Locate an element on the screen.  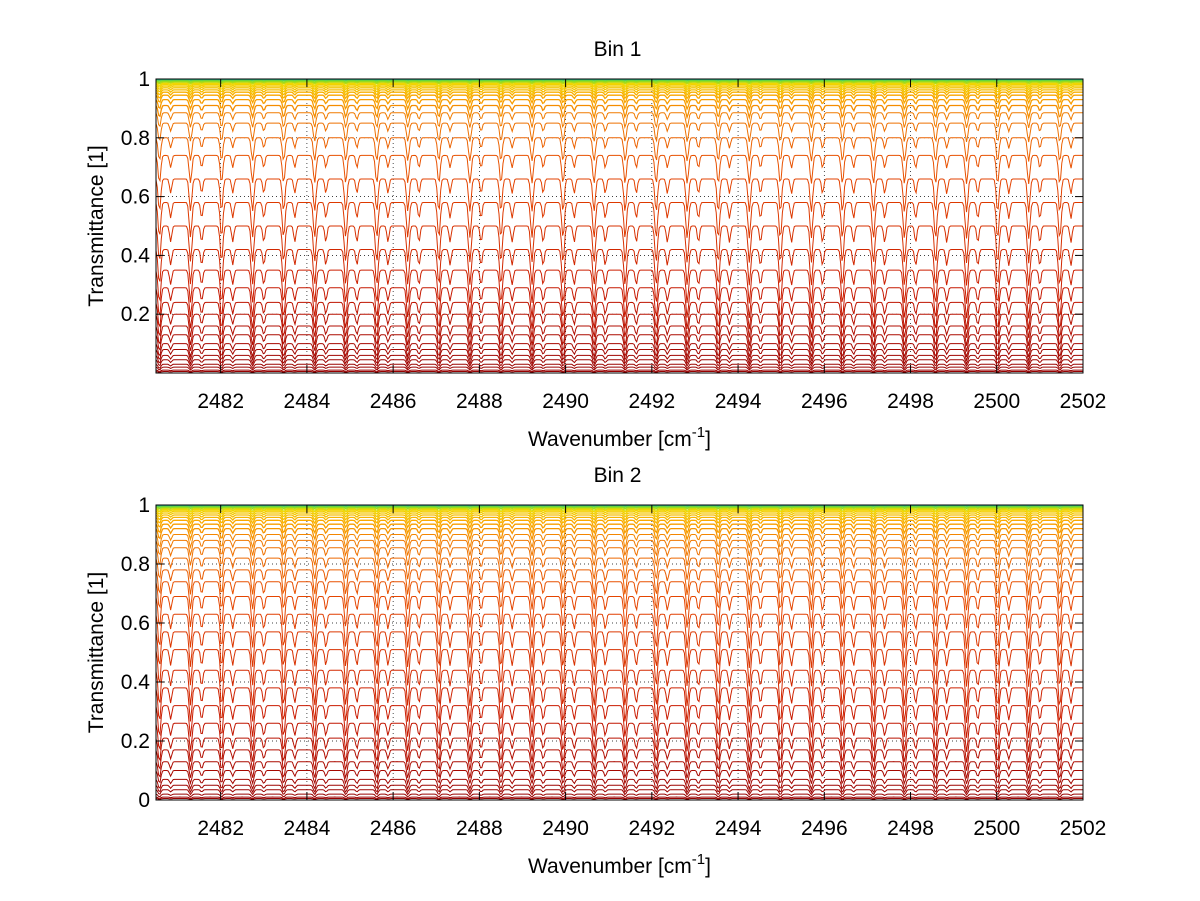
x-tick-label: 2492 is located at coordinates (651, 401).